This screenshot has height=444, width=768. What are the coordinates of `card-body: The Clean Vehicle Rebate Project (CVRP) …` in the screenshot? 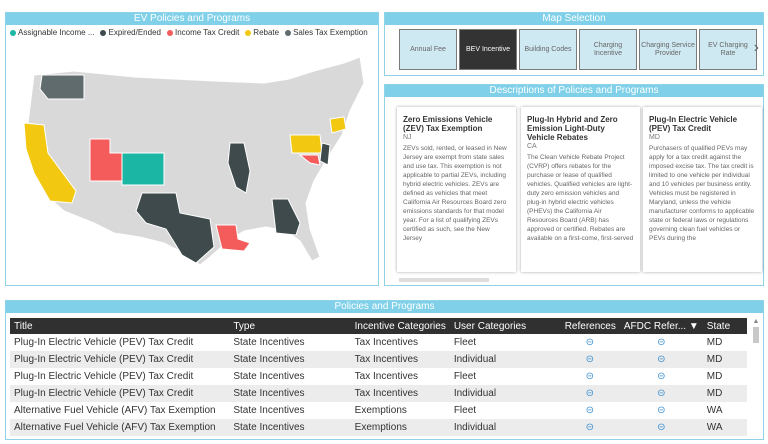 It's located at (580, 198).